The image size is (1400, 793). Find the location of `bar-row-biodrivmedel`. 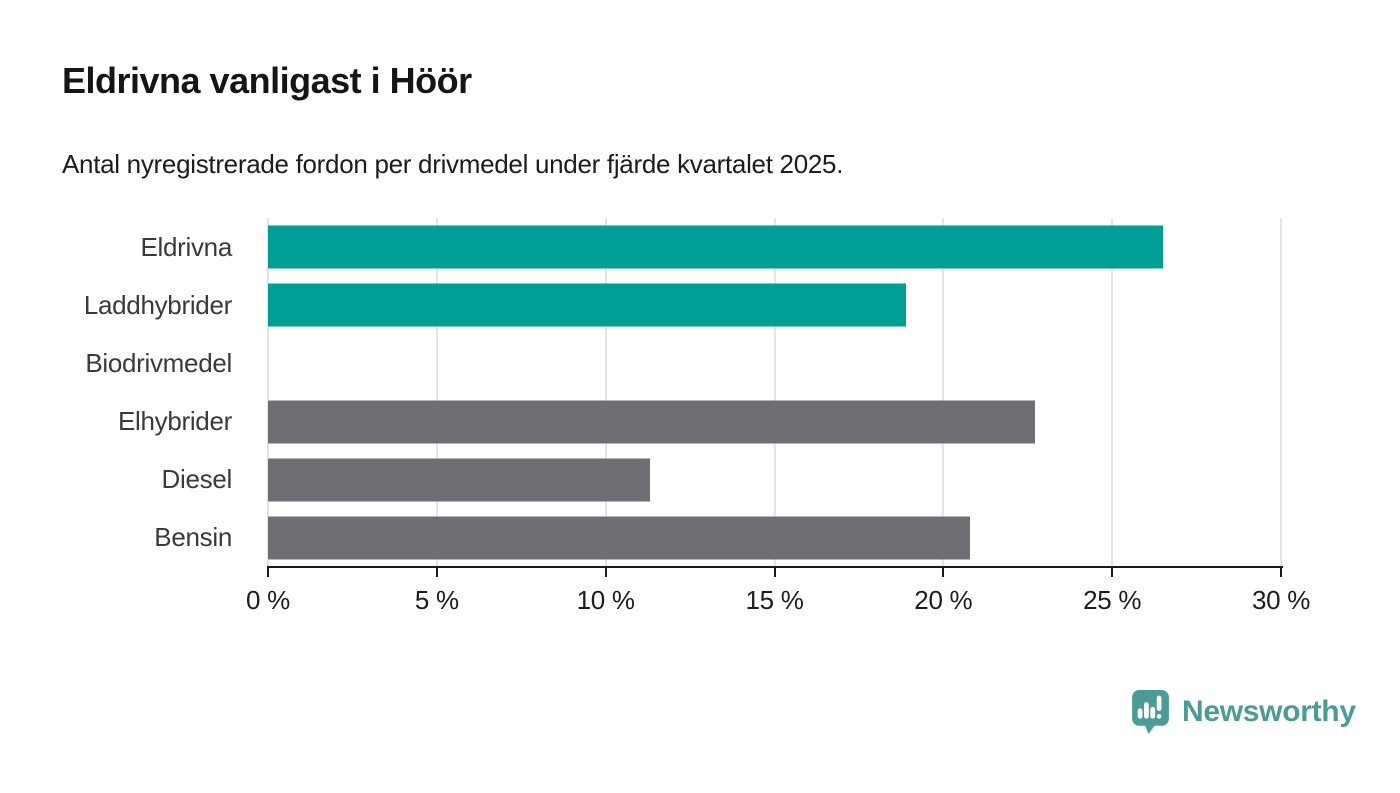

bar-row-biodrivmedel is located at coordinates (774, 363).